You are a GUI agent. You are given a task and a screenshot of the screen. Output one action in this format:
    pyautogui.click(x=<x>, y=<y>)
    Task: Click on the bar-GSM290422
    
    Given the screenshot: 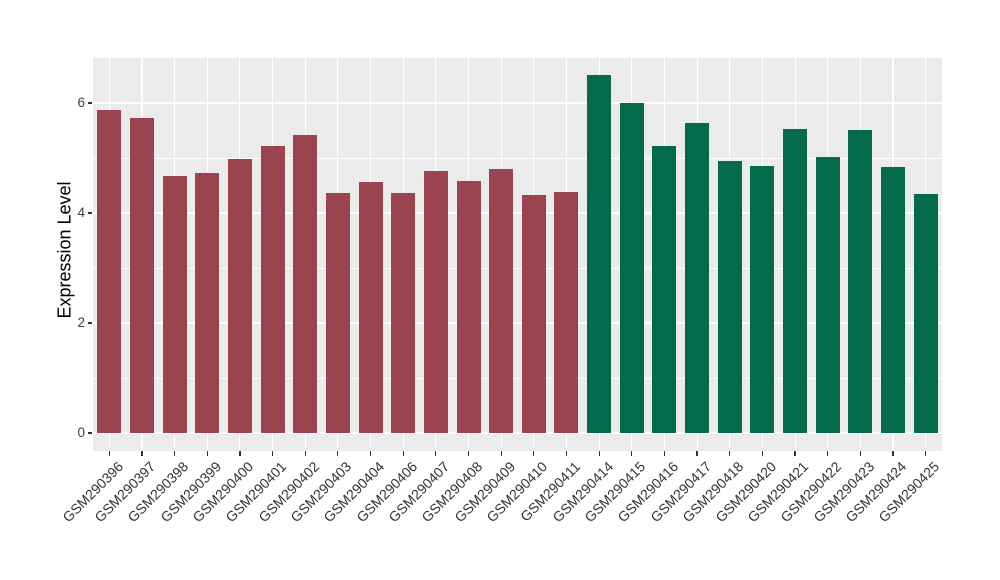 What is the action you would take?
    pyautogui.click(x=827, y=295)
    